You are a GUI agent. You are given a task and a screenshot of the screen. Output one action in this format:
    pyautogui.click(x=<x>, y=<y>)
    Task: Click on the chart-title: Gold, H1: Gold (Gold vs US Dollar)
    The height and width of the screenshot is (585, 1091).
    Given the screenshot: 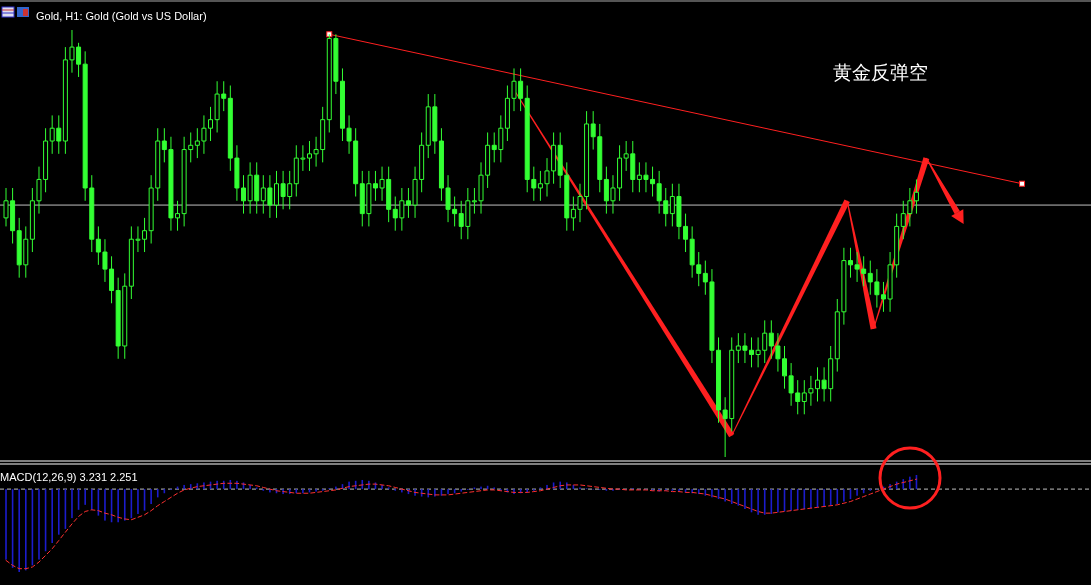 What is the action you would take?
    pyautogui.click(x=121, y=15)
    